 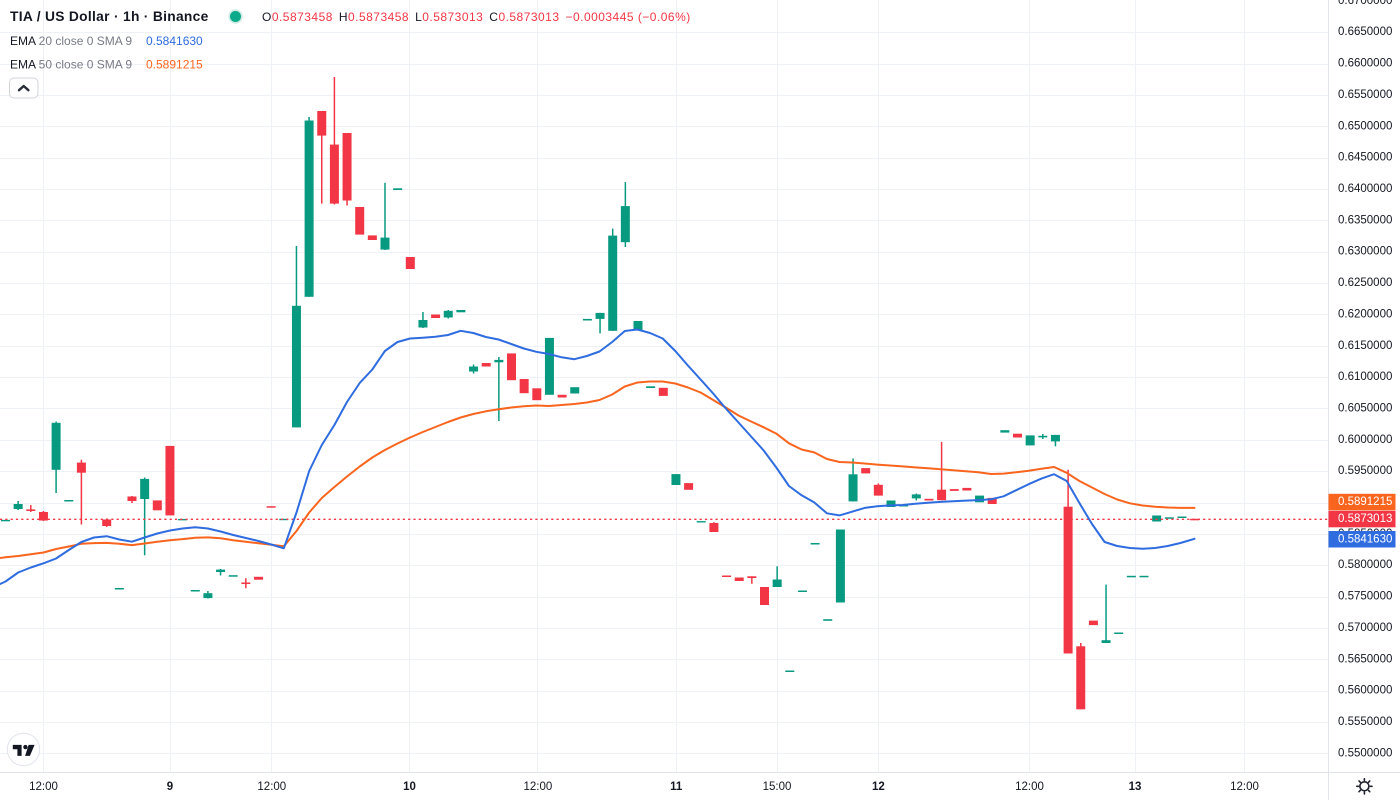 I want to click on svg-text: 11, so click(x=676, y=787).